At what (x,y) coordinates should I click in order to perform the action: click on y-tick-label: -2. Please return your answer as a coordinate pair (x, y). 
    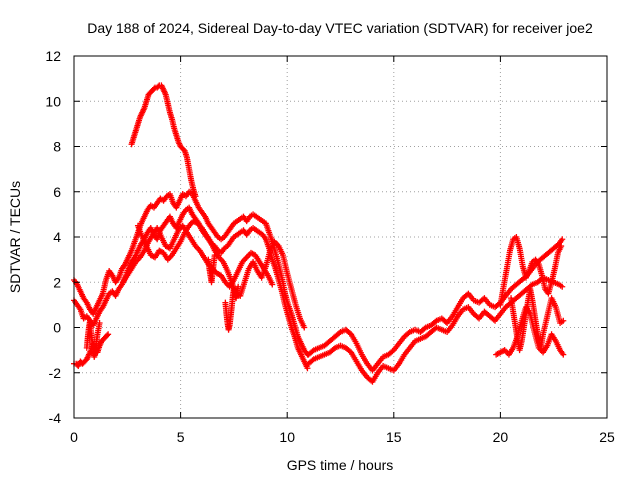
    Looking at the image, I should click on (55, 373).